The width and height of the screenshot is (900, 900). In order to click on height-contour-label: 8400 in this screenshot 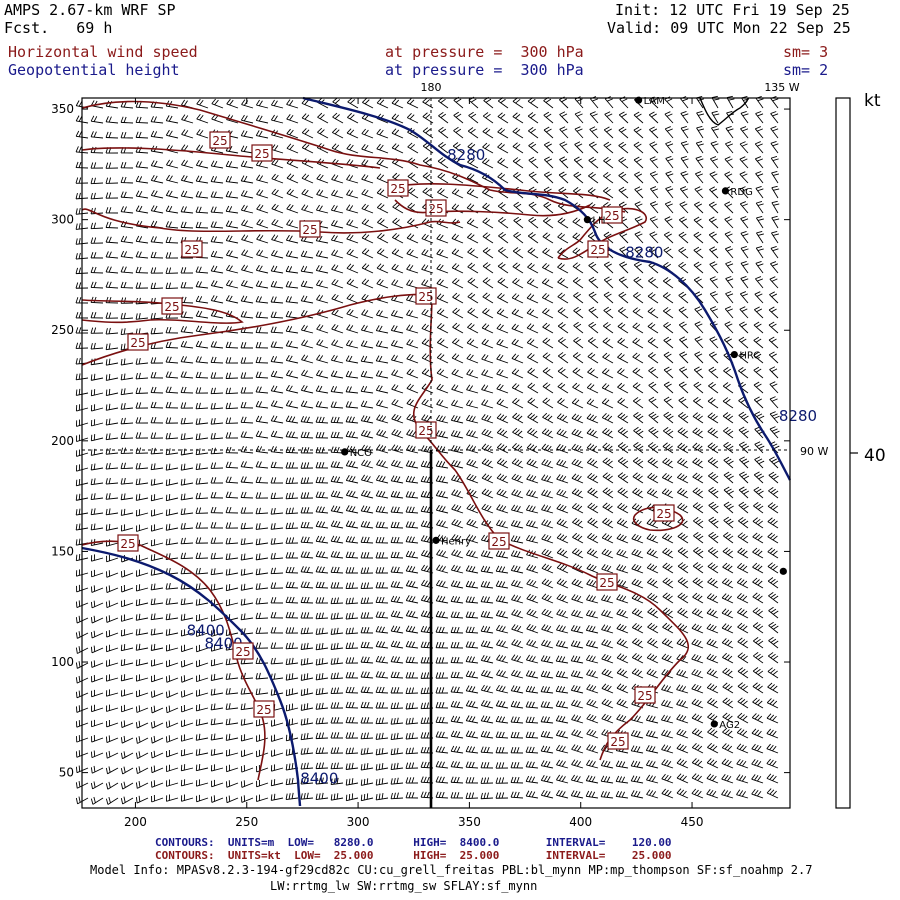, I will do `click(319, 779)`.